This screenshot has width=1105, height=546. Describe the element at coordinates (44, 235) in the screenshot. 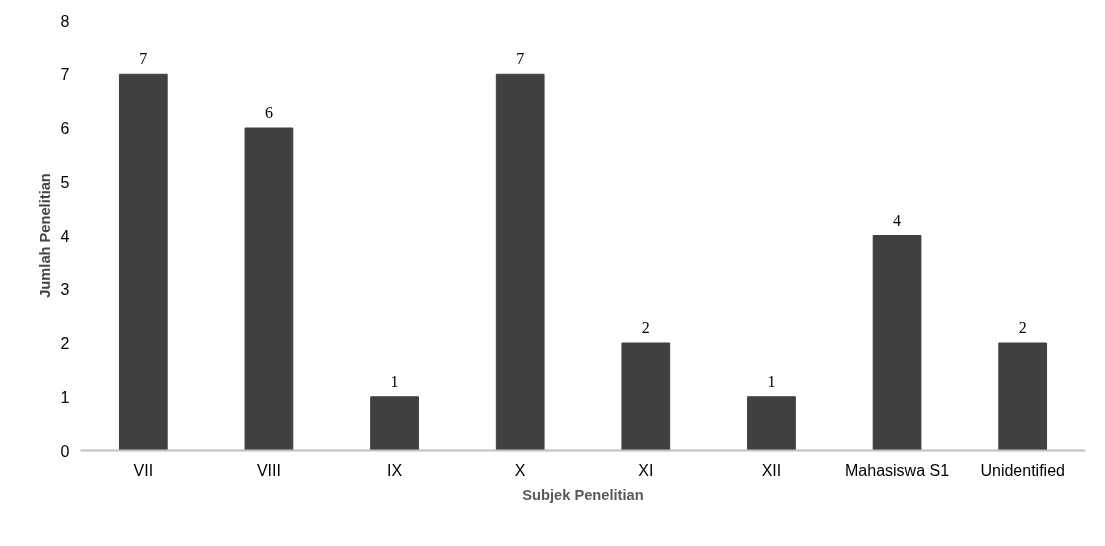

I see `y-axis-title: Jumlah Penelitian` at that location.